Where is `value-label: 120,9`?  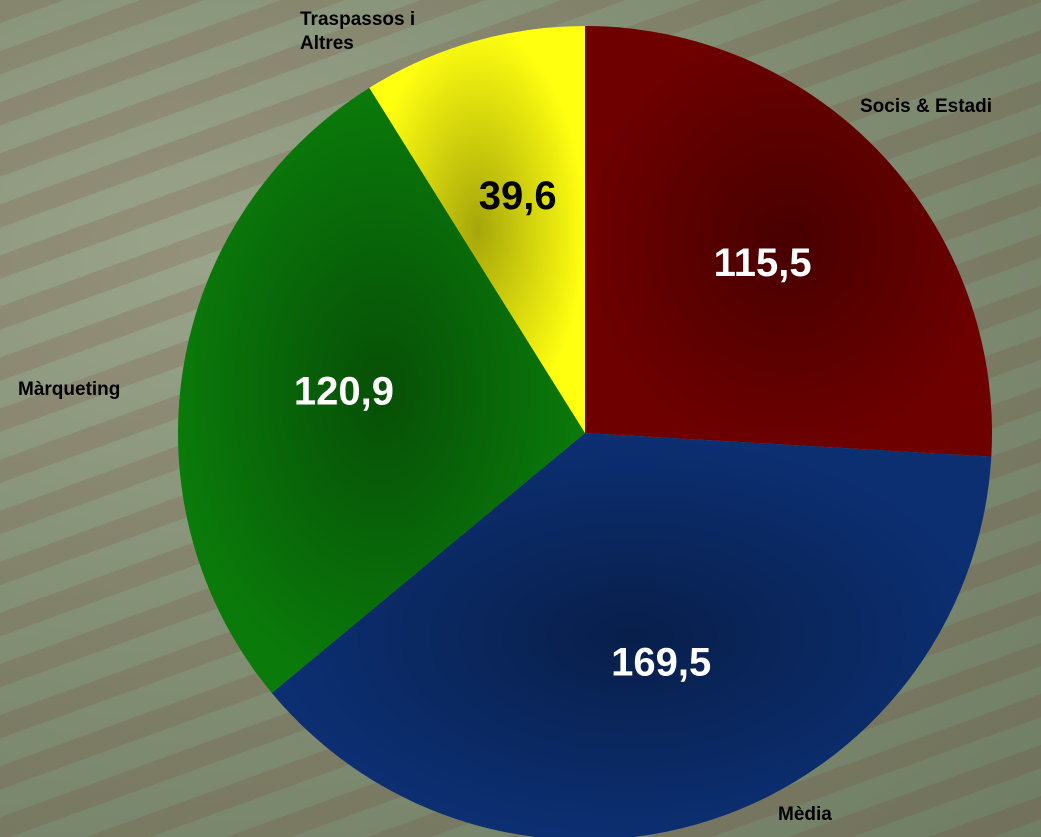
value-label: 120,9 is located at coordinates (344, 392).